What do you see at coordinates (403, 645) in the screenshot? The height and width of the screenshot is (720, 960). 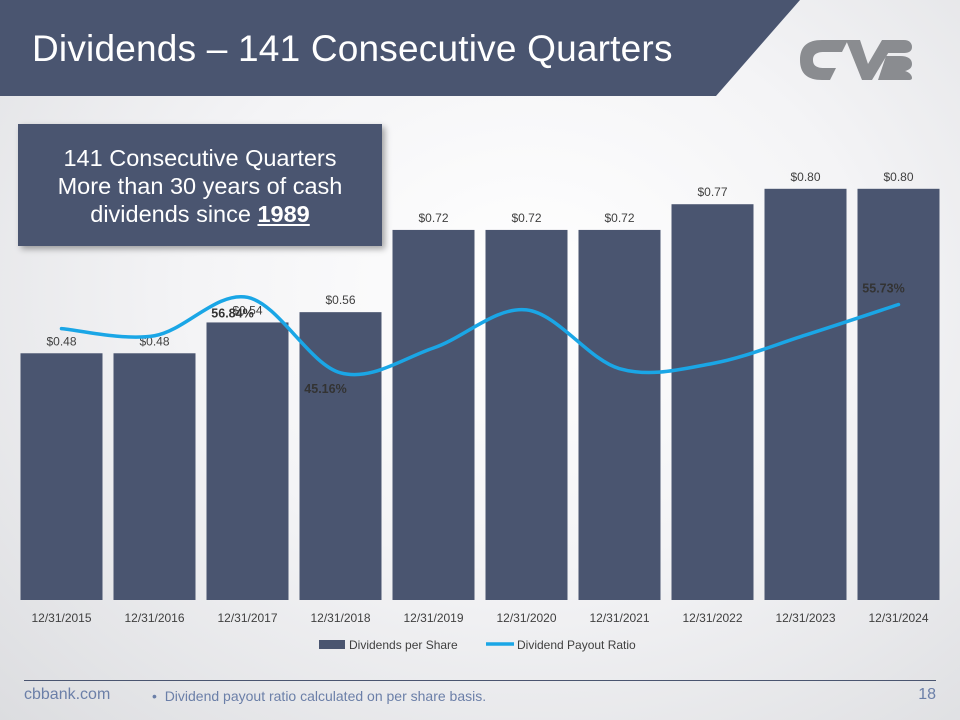 I see `legend-label-dividends: Dividends per Share` at bounding box center [403, 645].